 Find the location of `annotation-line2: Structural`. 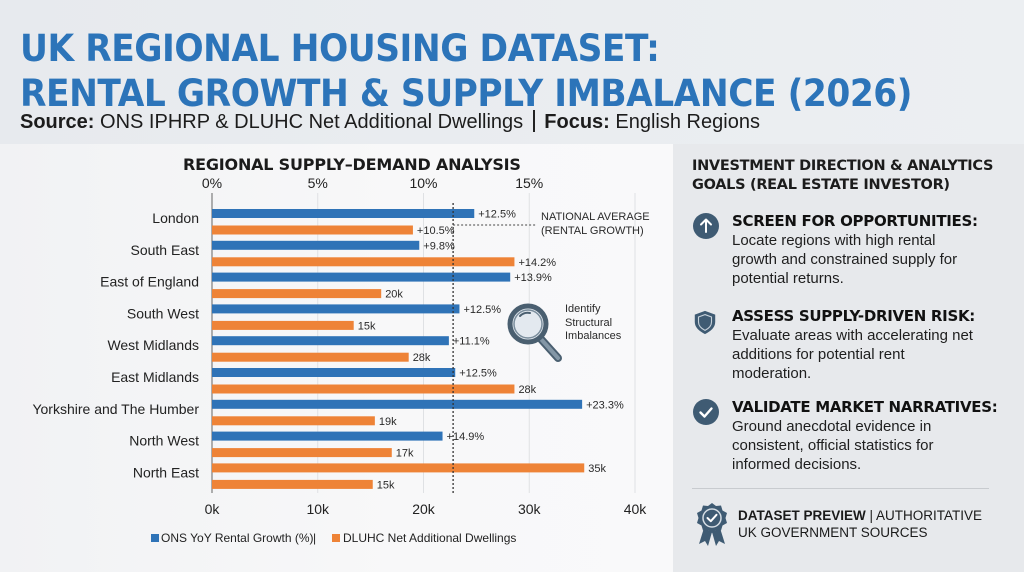

annotation-line2: Structural is located at coordinates (589, 322).